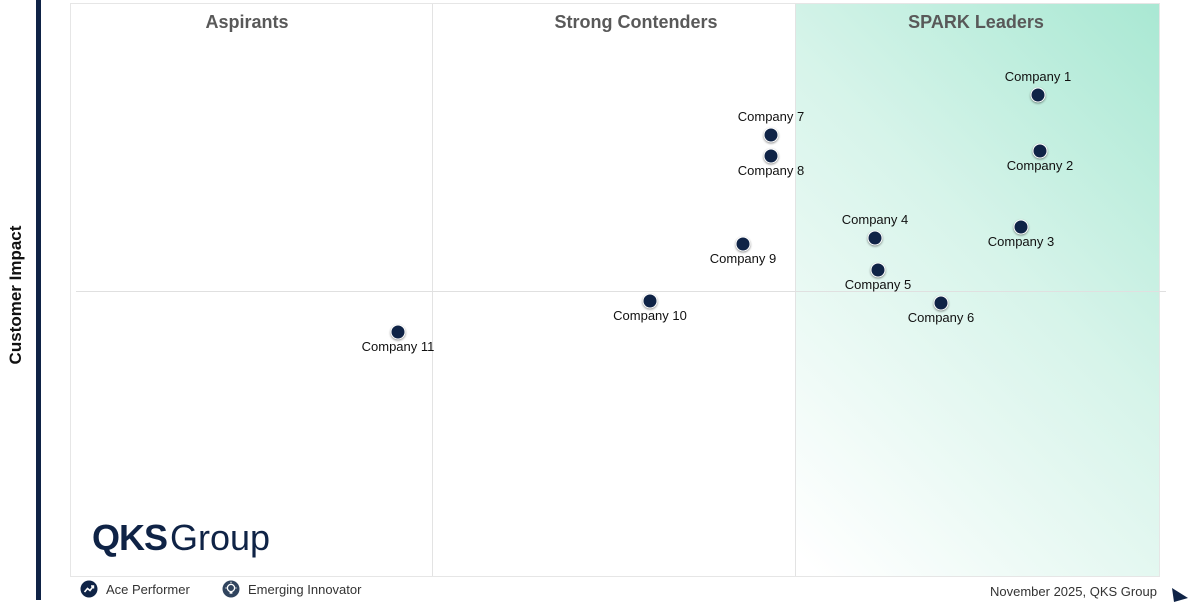  I want to click on trend-up-icon, so click(89, 589).